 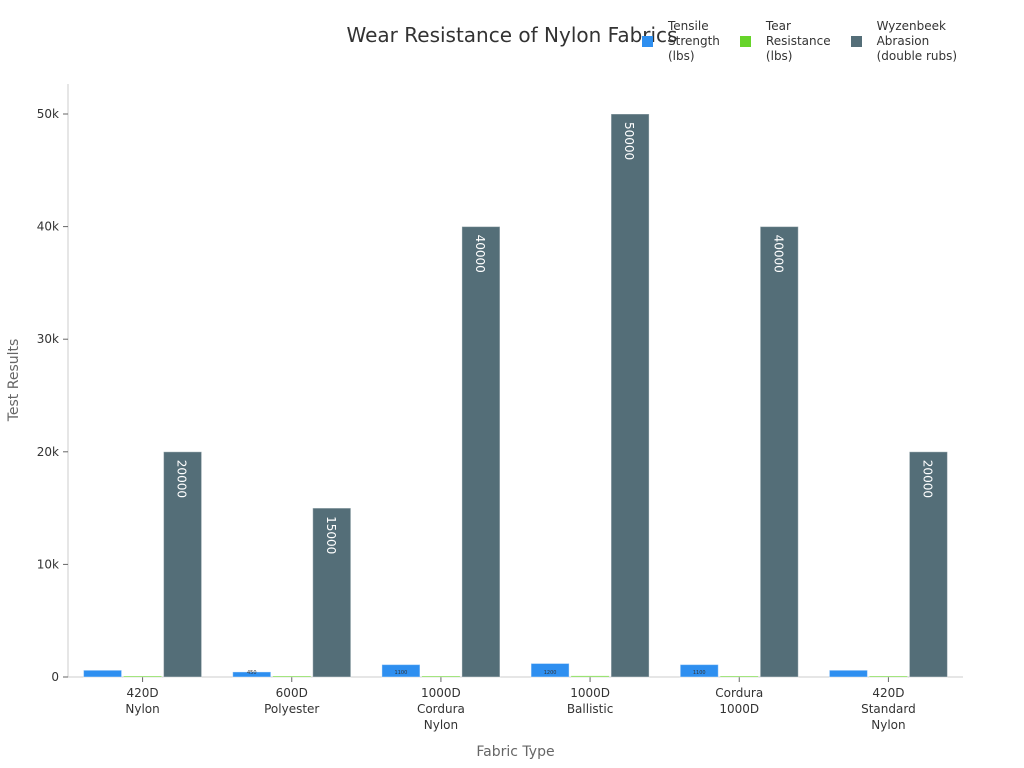 What do you see at coordinates (590, 709) in the screenshot?
I see `x-tick-label: Ballistic` at bounding box center [590, 709].